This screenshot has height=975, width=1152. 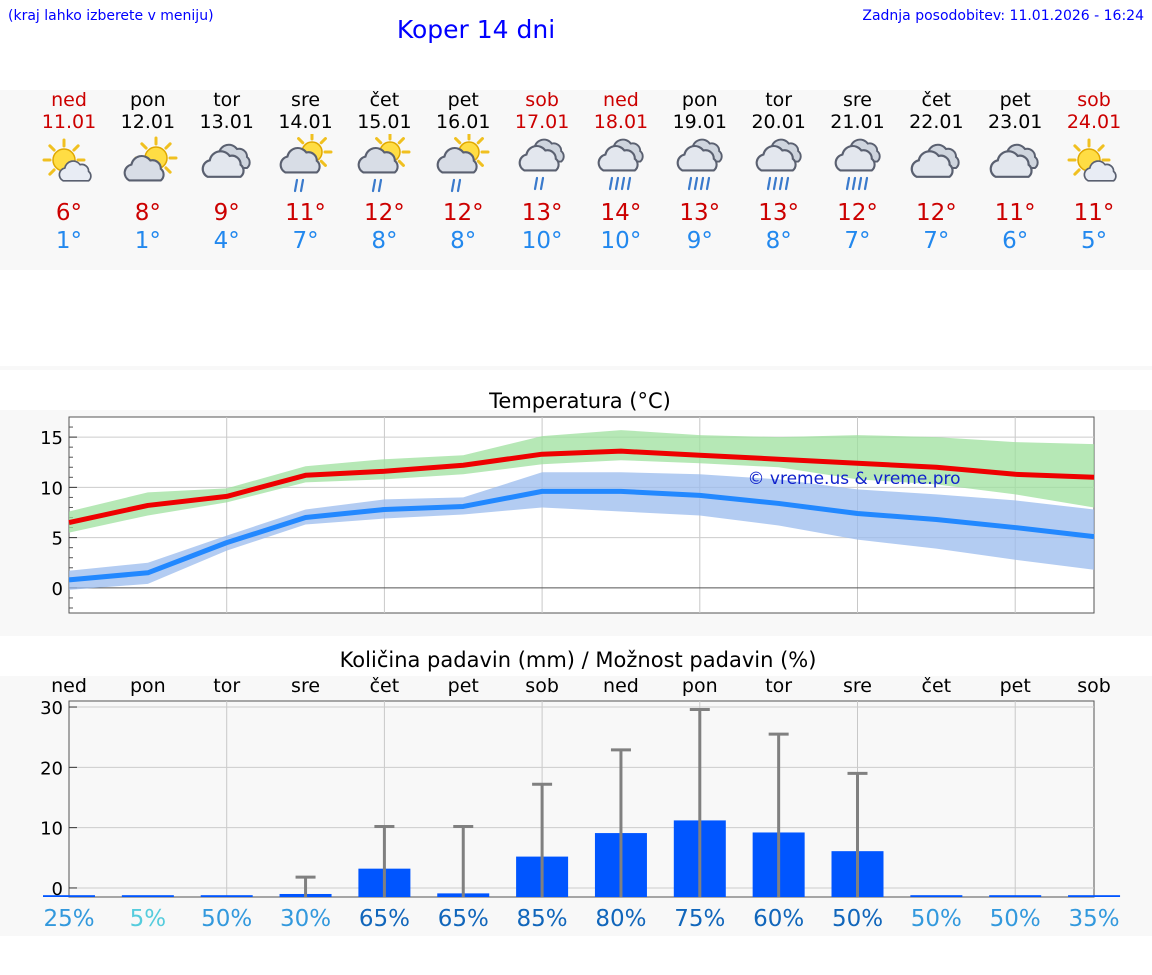 I want to click on min-temp: 6°, so click(x=1015, y=241).